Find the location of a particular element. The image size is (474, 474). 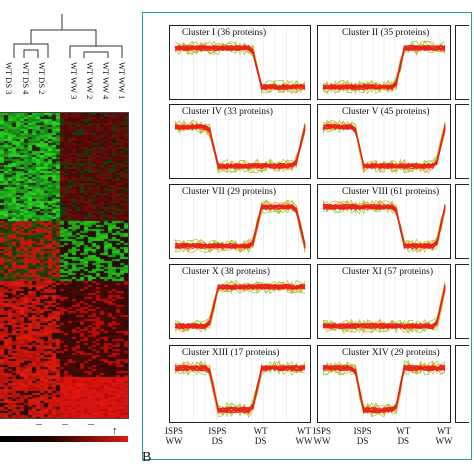

panel-b-label: B is located at coordinates (147, 457).